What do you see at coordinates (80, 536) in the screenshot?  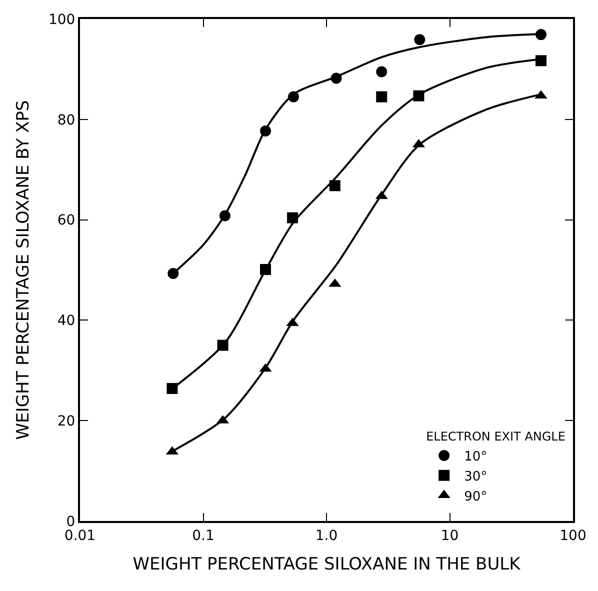 I see `x-tick-label: 0.01` at bounding box center [80, 536].